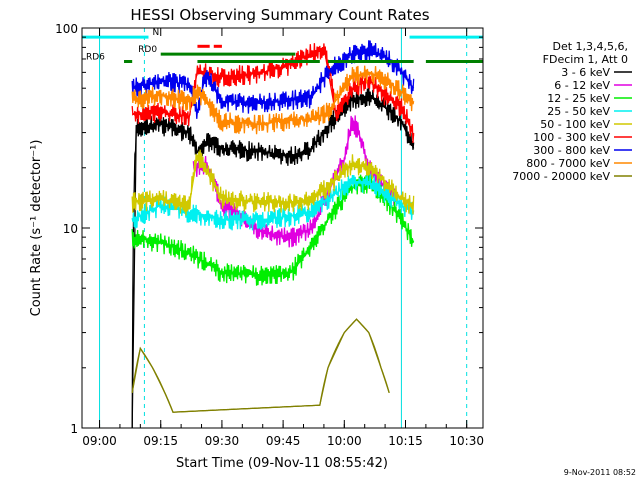 The width and height of the screenshot is (640, 480). What do you see at coordinates (585, 72) in the screenshot?
I see `legend-entry-label: 3 - 6 keV` at bounding box center [585, 72].